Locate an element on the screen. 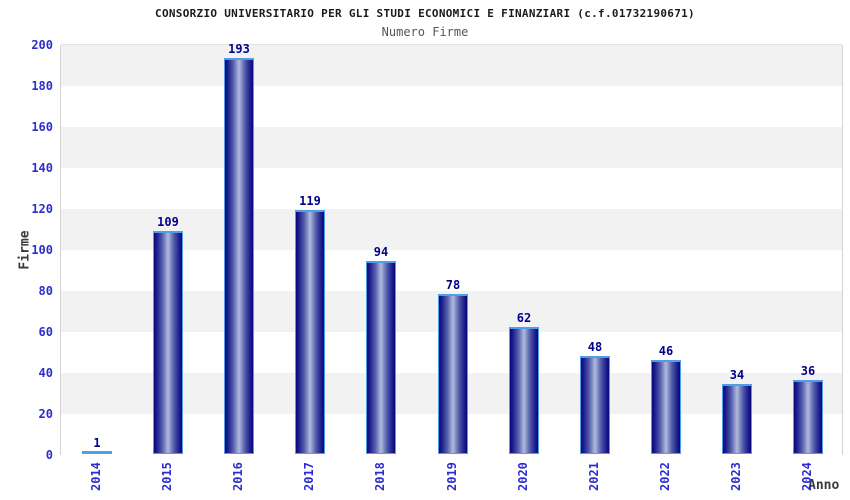  y-tick-label: 200 is located at coordinates (42, 45).